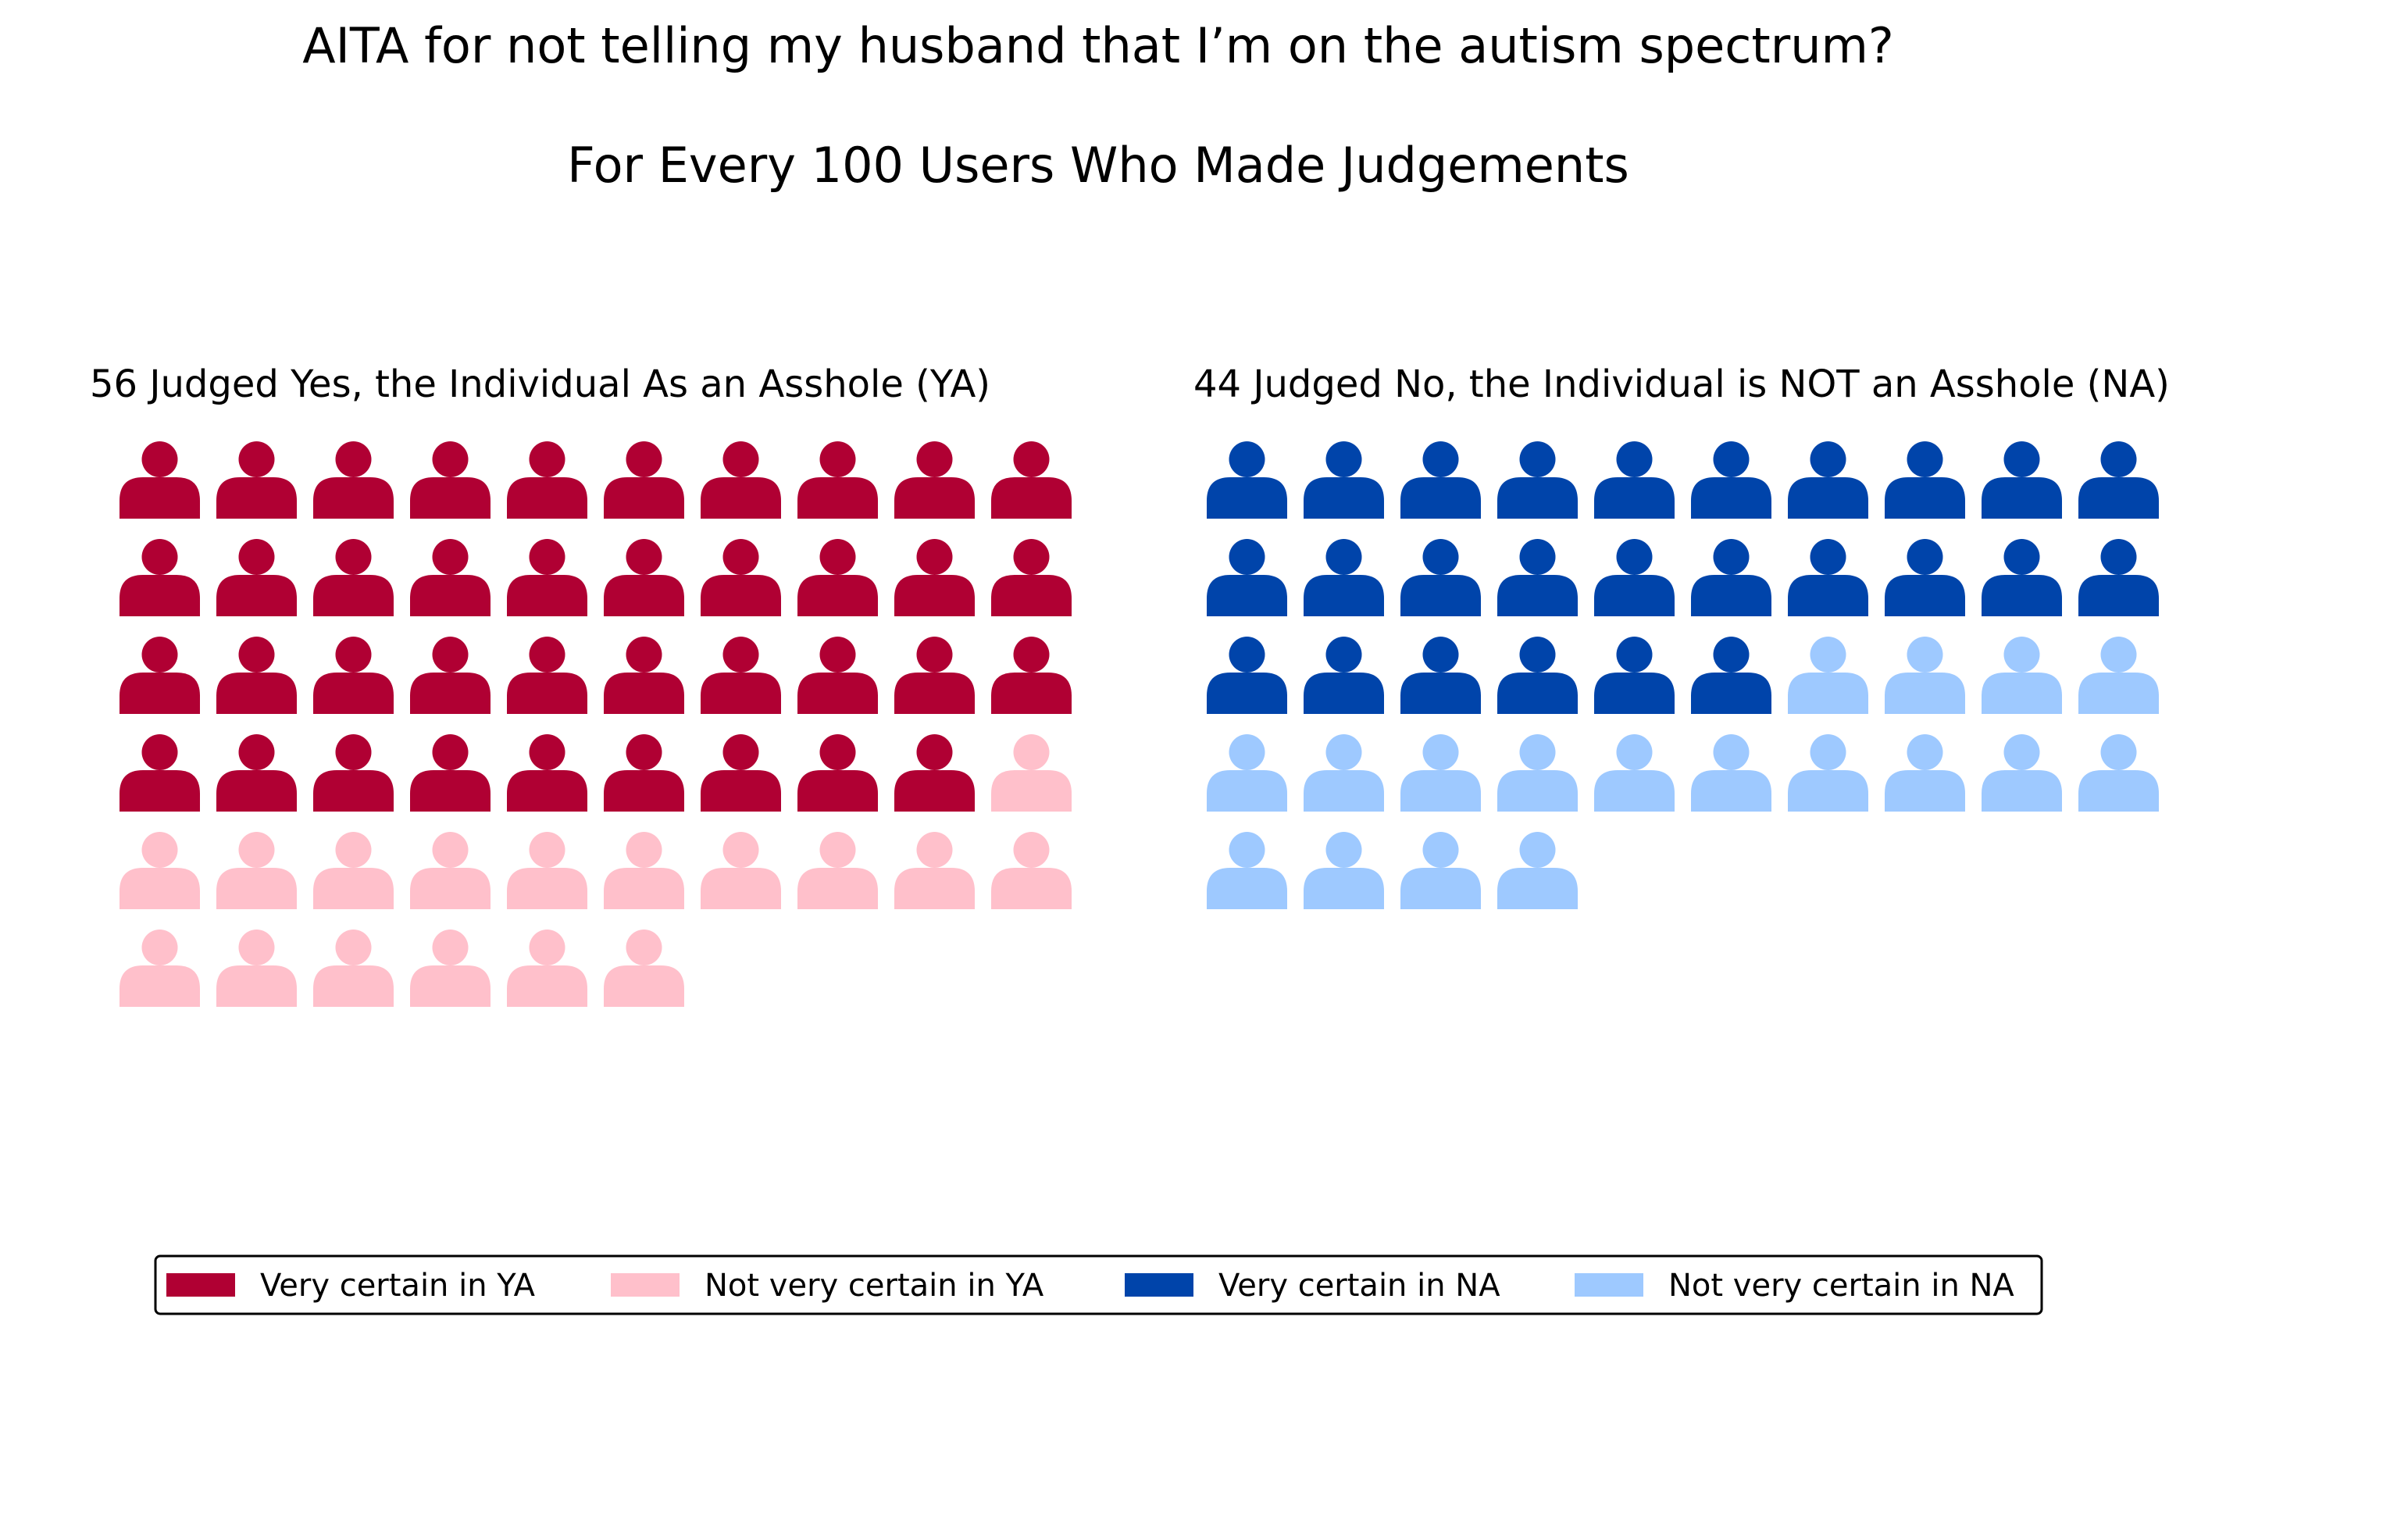  I want to click on legend-label-not-very-certain-na: Not very certain in NA, so click(1841, 1286).